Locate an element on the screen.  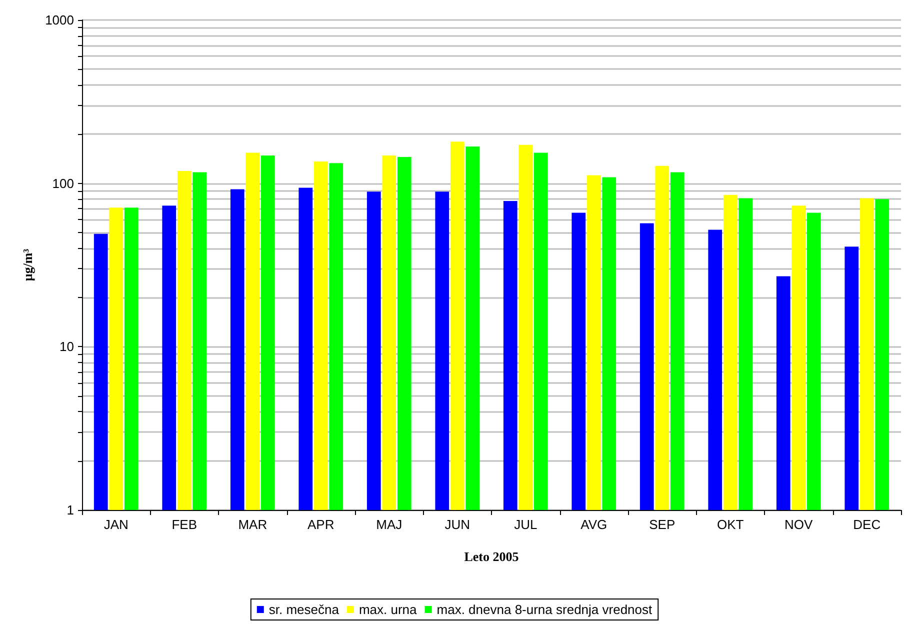
x-axis-title: Leto 2005 is located at coordinates (492, 556).